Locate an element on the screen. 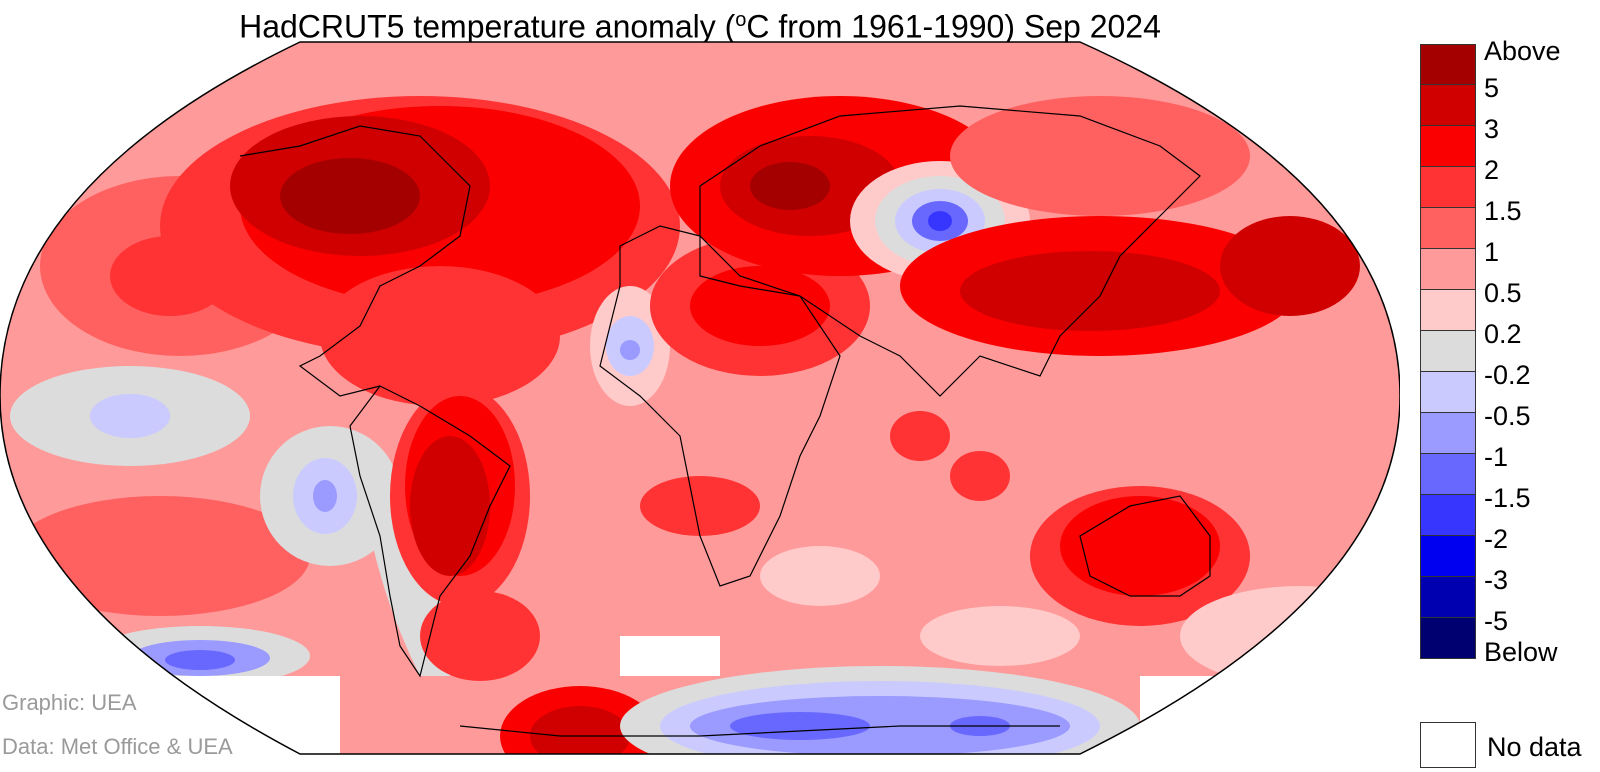 This screenshot has width=1600, height=772. legend-label: 0.2 is located at coordinates (1503, 334).